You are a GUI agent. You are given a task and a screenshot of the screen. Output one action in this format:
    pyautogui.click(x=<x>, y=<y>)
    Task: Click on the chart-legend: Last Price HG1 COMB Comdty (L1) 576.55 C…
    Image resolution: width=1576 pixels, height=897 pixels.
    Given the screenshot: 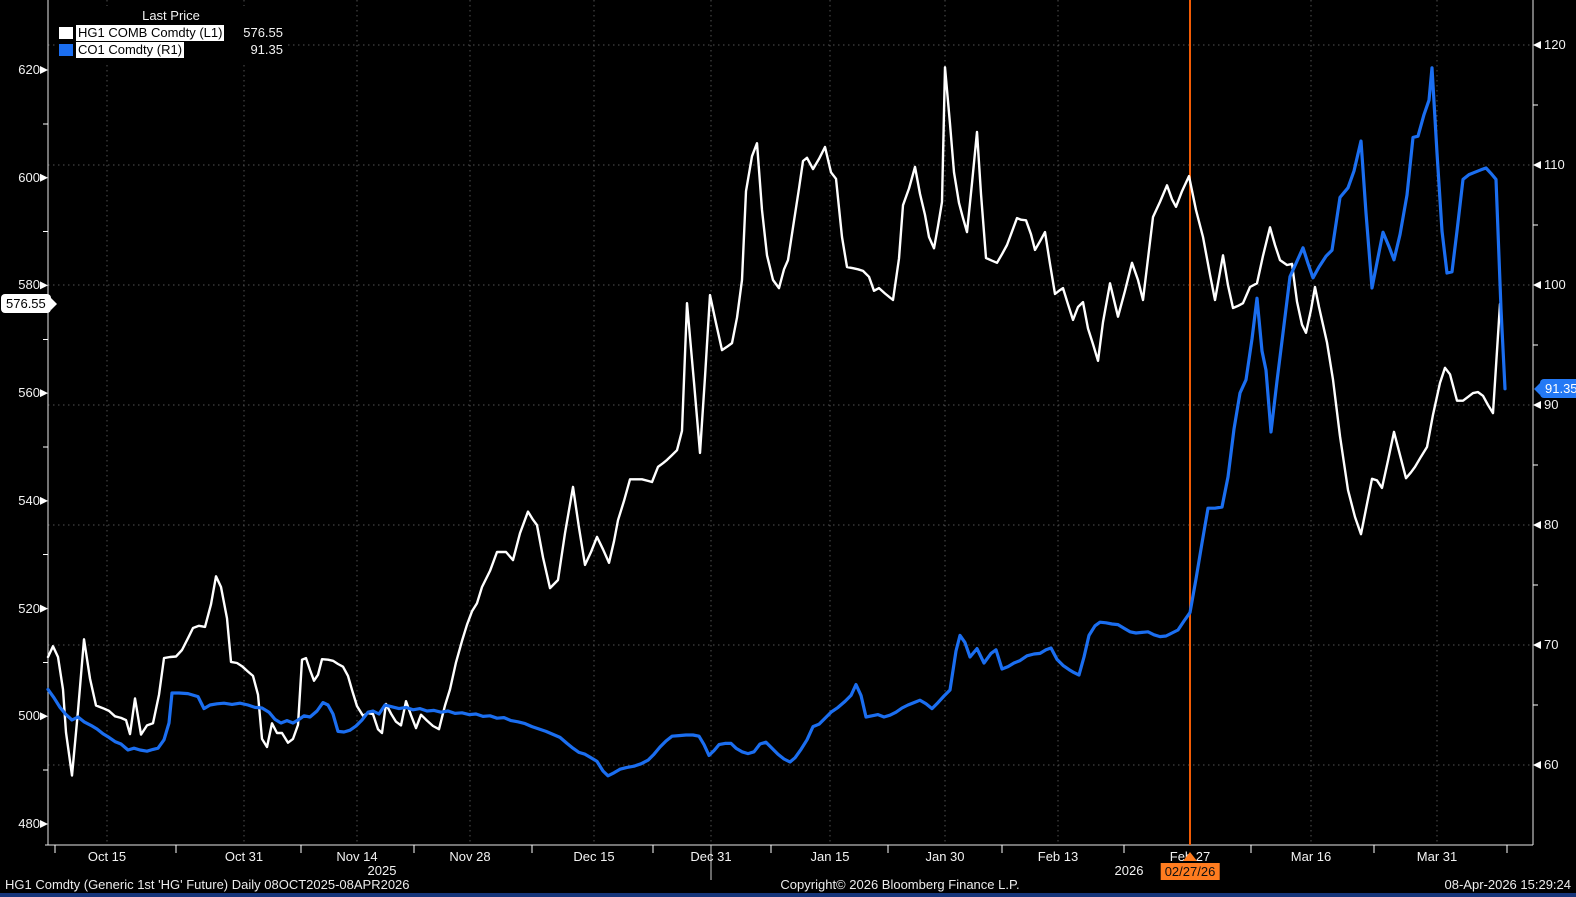 What is the action you would take?
    pyautogui.click(x=171, y=34)
    